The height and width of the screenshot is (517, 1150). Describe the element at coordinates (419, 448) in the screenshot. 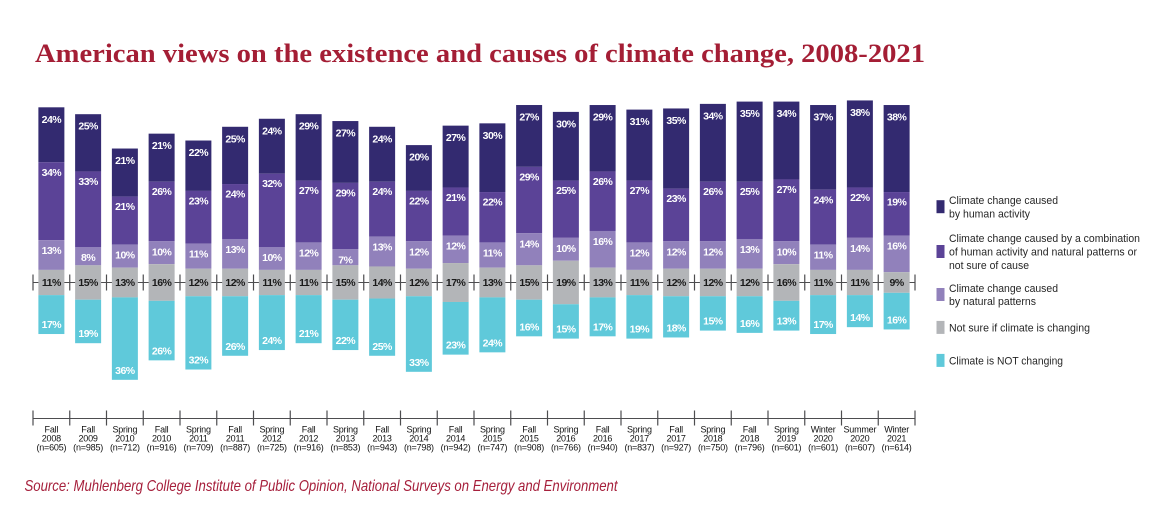

I see `svg-text: (n=798)` at that location.